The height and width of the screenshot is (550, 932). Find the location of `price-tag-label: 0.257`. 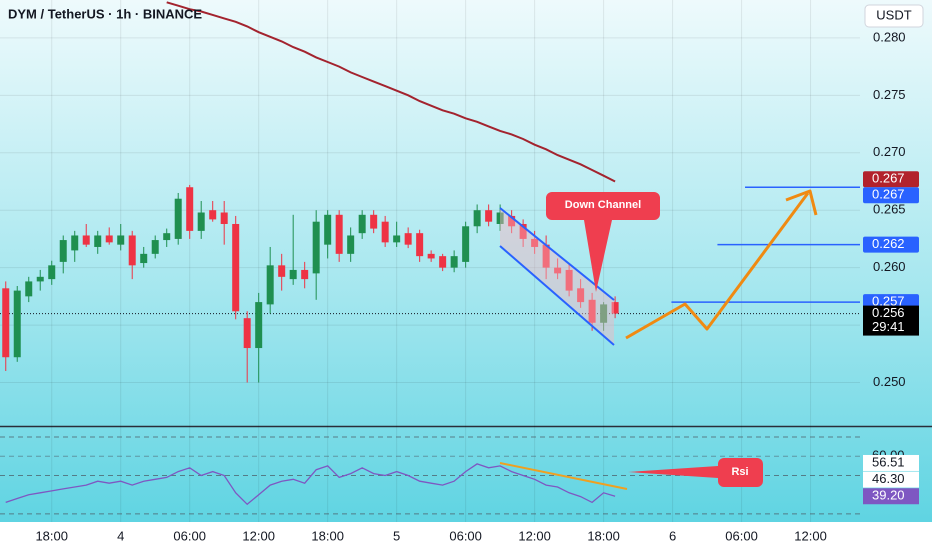

price-tag-label: 0.257 is located at coordinates (888, 301).